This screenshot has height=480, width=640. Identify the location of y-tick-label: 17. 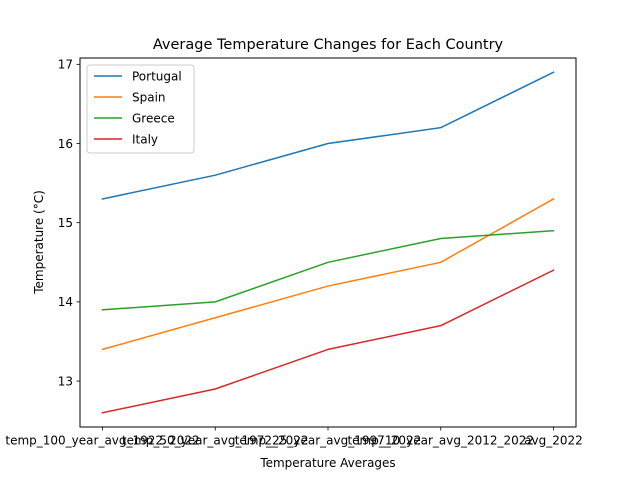
(65, 65).